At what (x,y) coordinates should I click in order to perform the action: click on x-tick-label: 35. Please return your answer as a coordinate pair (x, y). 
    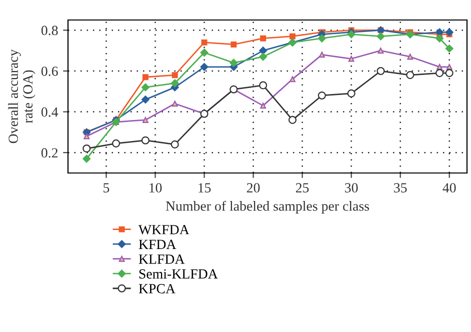
    Looking at the image, I should click on (400, 187).